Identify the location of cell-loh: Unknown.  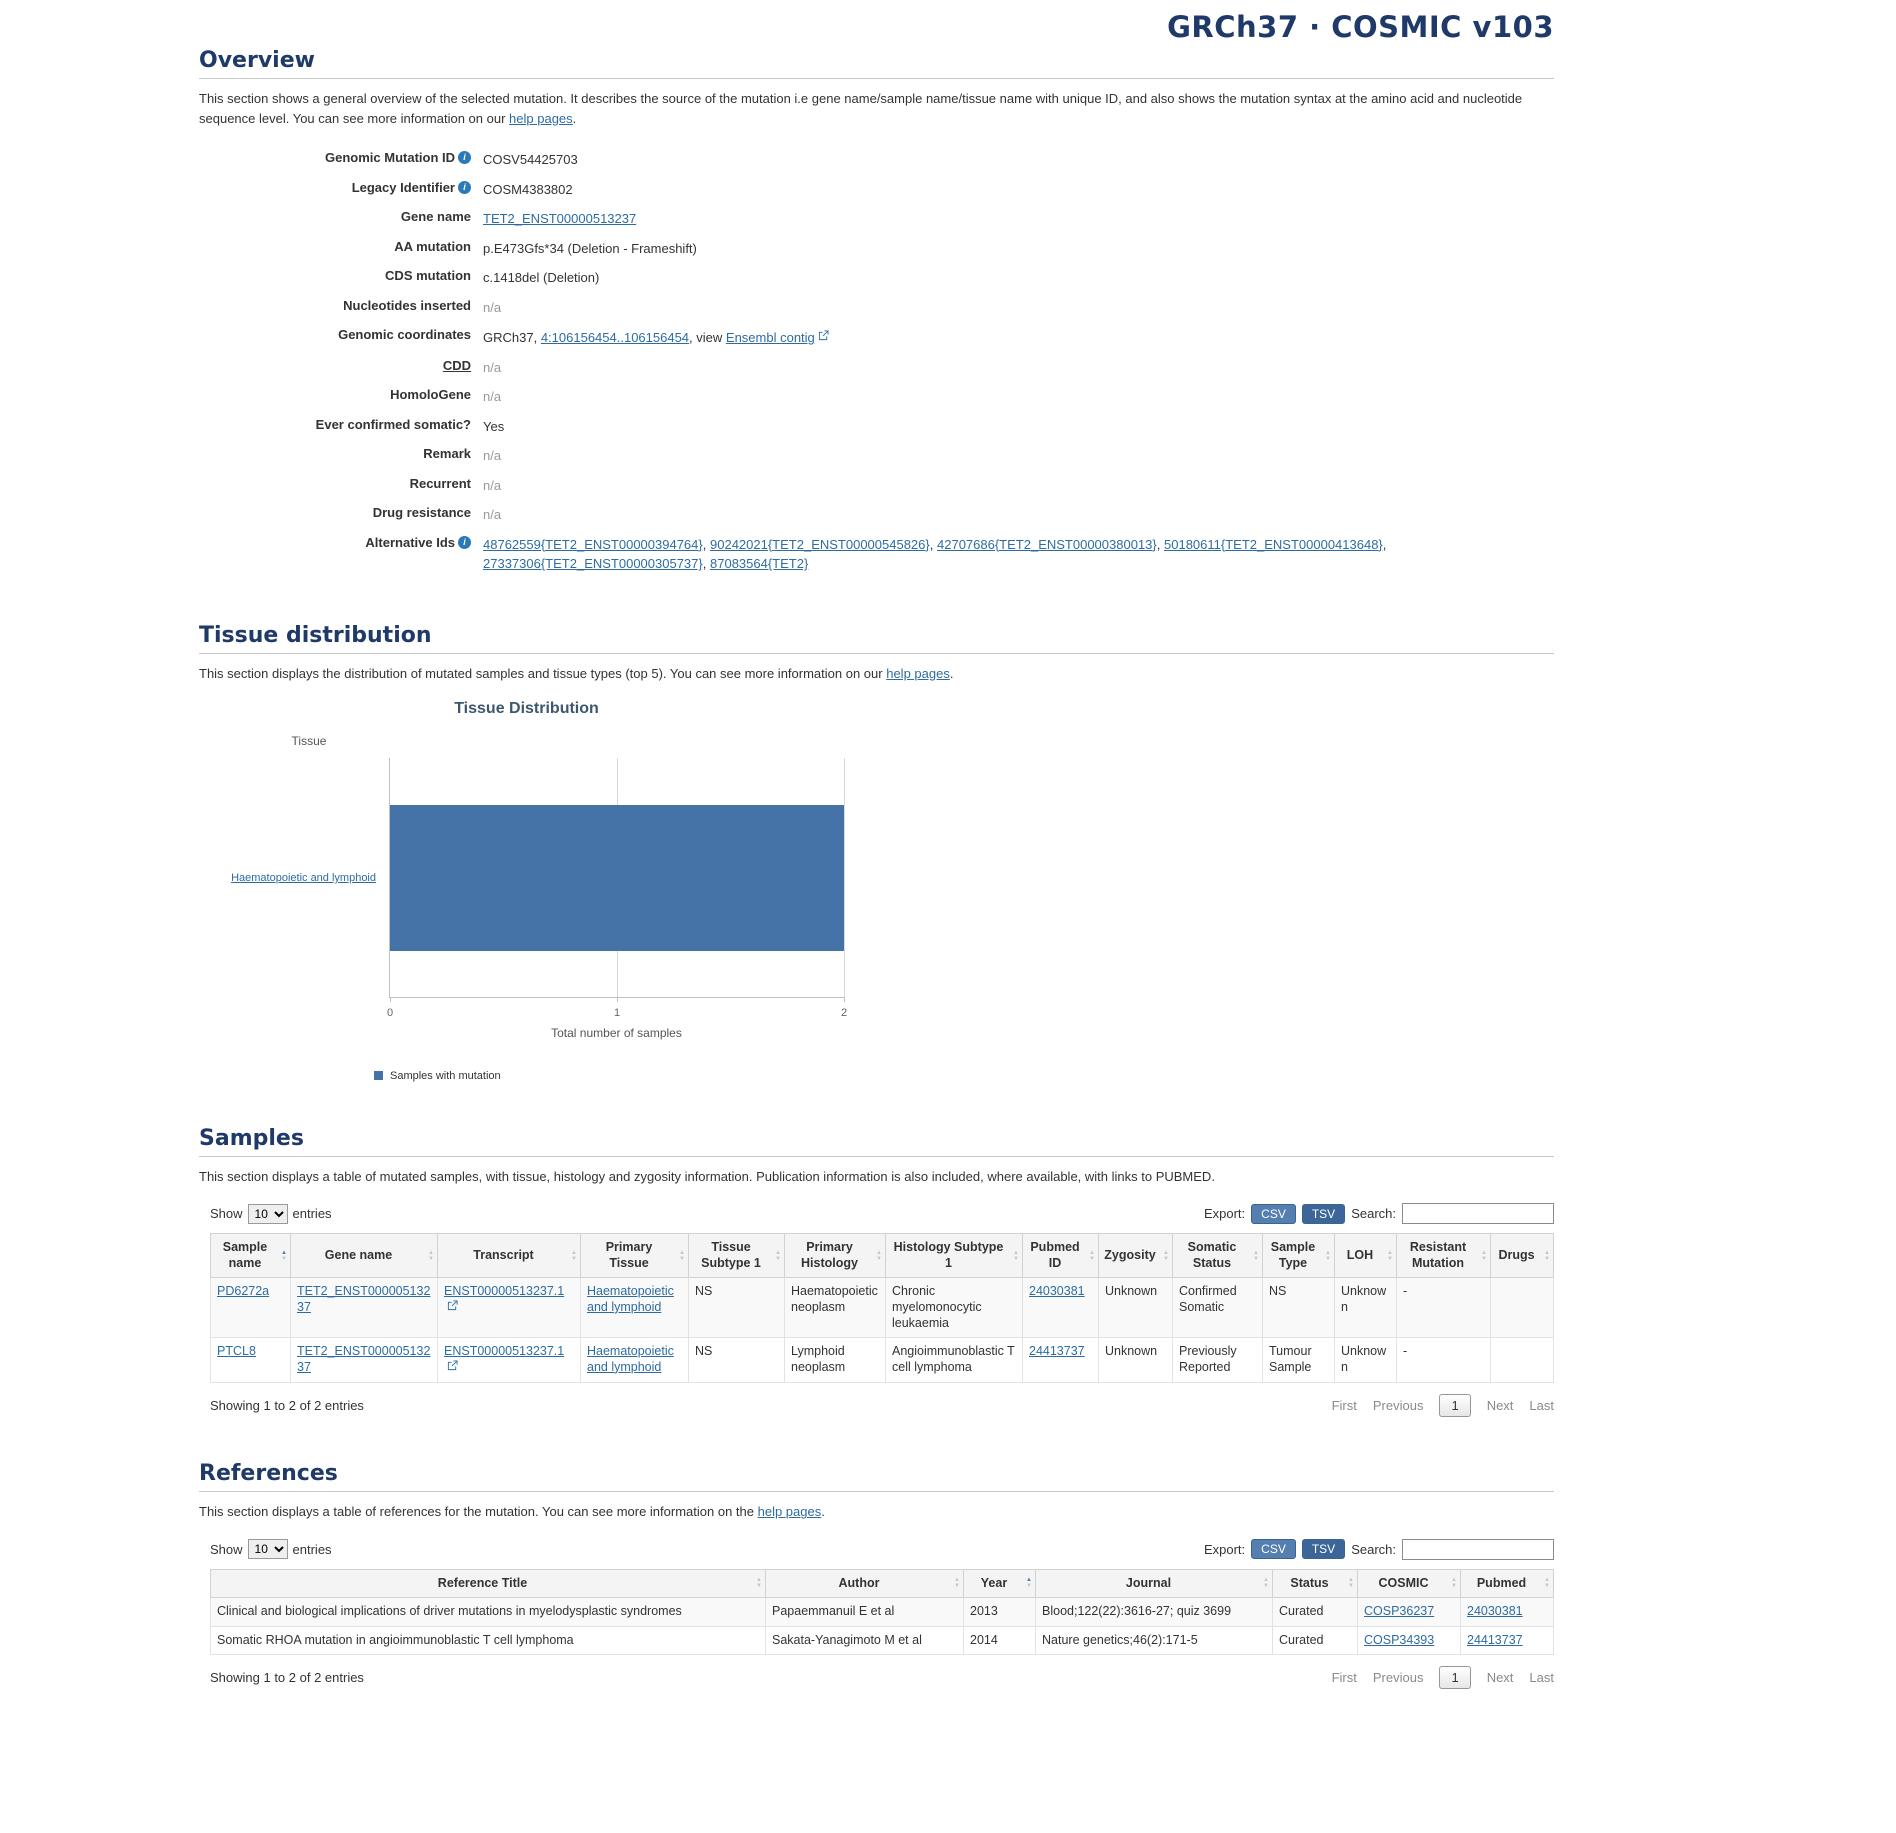
(1365, 1360).